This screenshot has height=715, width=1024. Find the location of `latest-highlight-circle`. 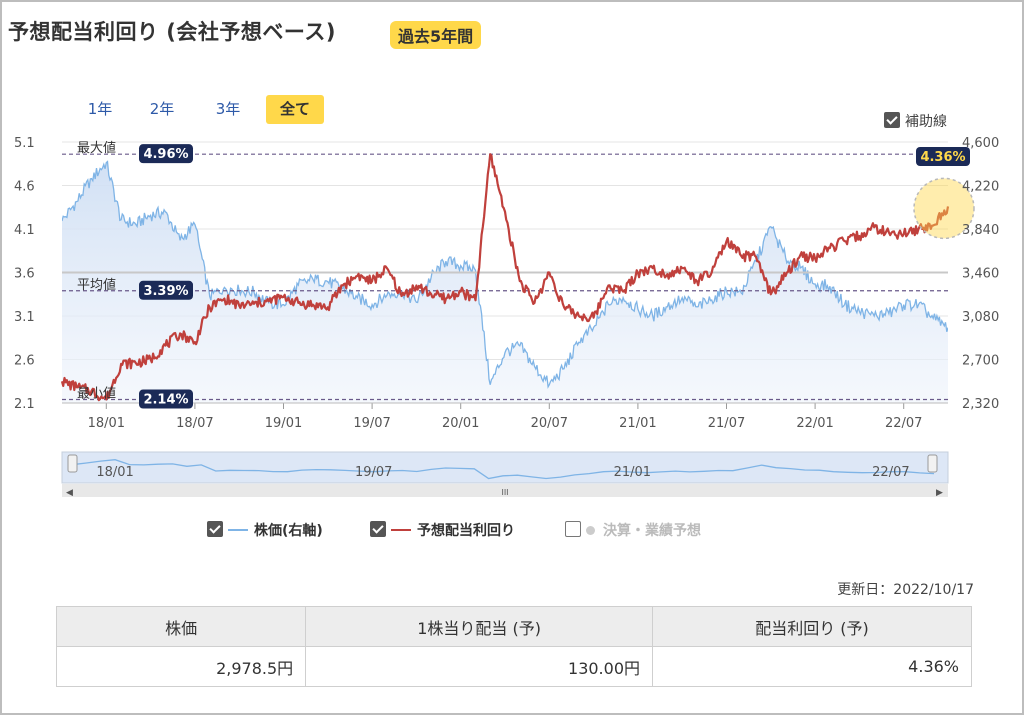

latest-highlight-circle is located at coordinates (944, 208).